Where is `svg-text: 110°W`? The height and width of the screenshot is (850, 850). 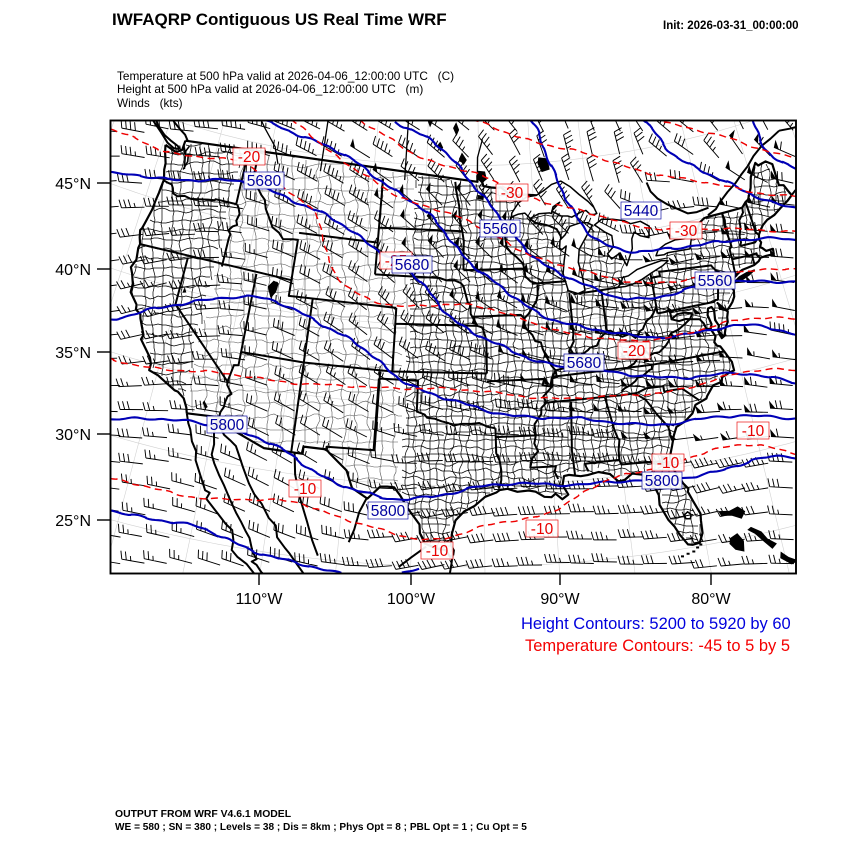
svg-text: 110°W is located at coordinates (259, 599).